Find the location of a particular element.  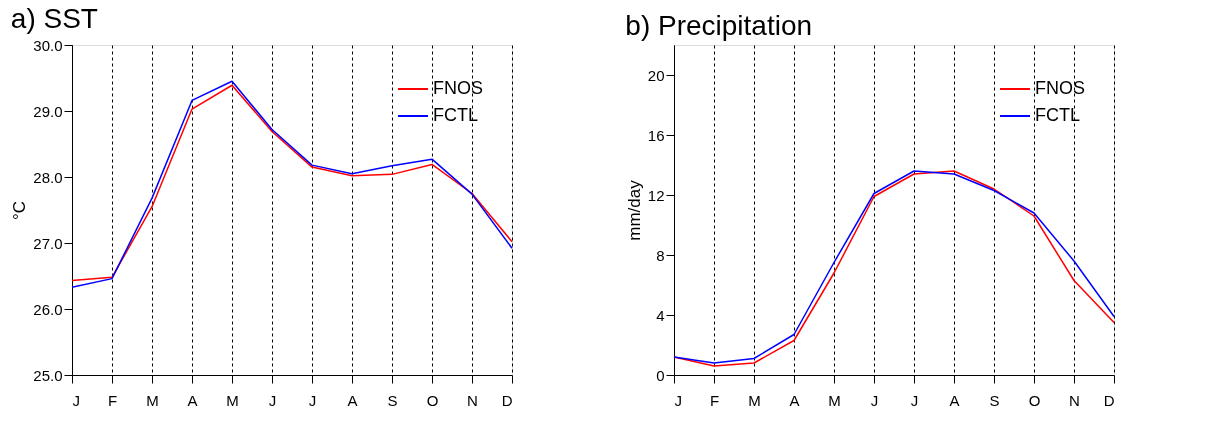

y-tick-label: 25.0 is located at coordinates (48, 375).